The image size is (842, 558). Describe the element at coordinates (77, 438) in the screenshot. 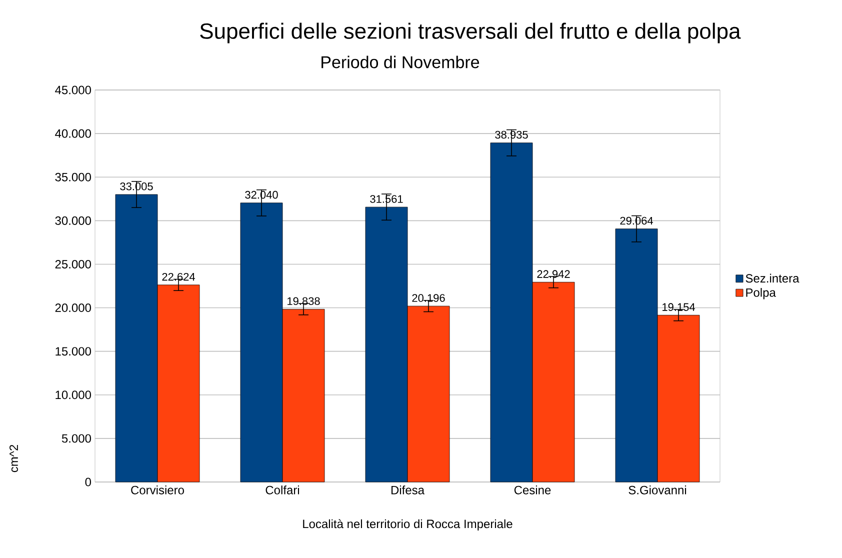

I see `y-tick-label: 5.000` at that location.